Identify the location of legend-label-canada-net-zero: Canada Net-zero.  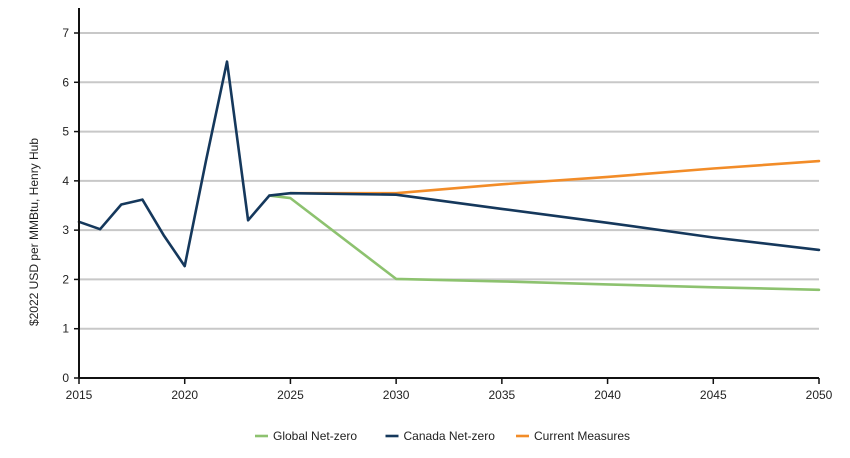
(450, 436).